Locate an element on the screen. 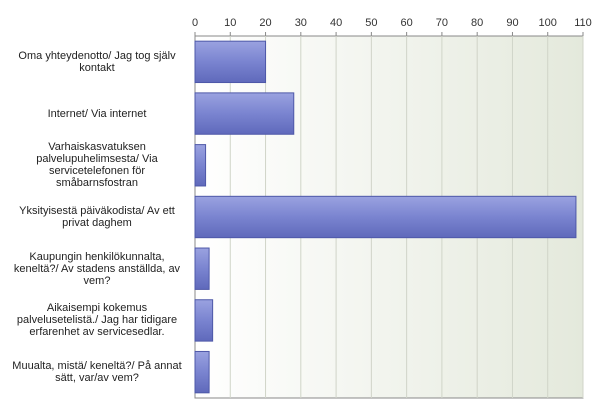 Image resolution: width=600 pixels, height=411 pixels. x-tick-label: 110 is located at coordinates (583, 23).